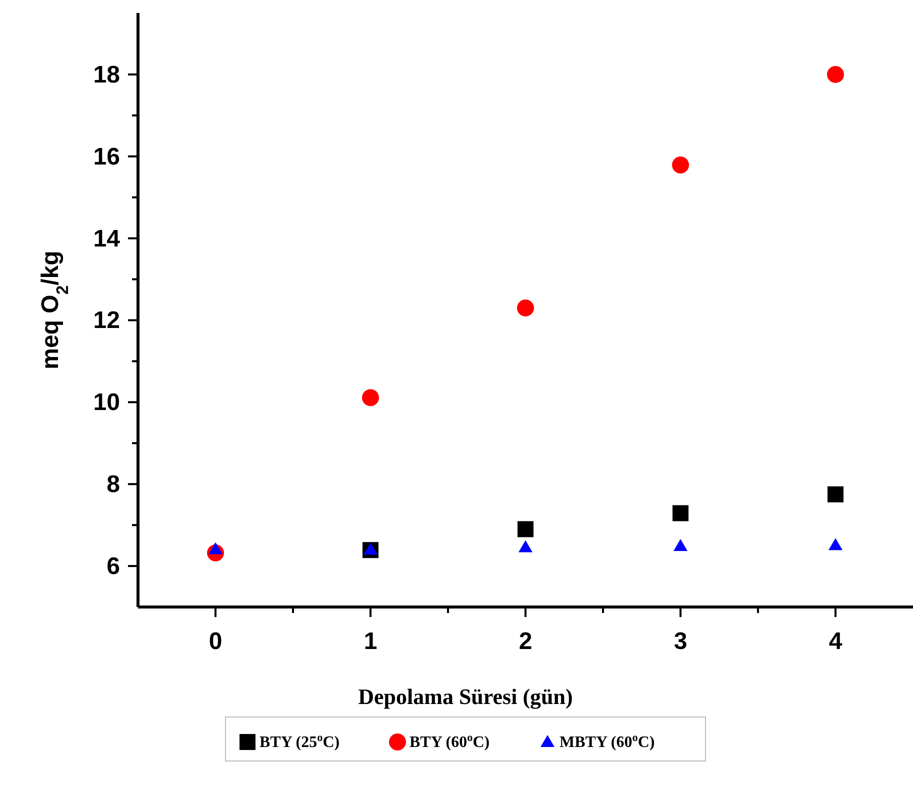  I want to click on y-tick-label: 6, so click(113, 566).